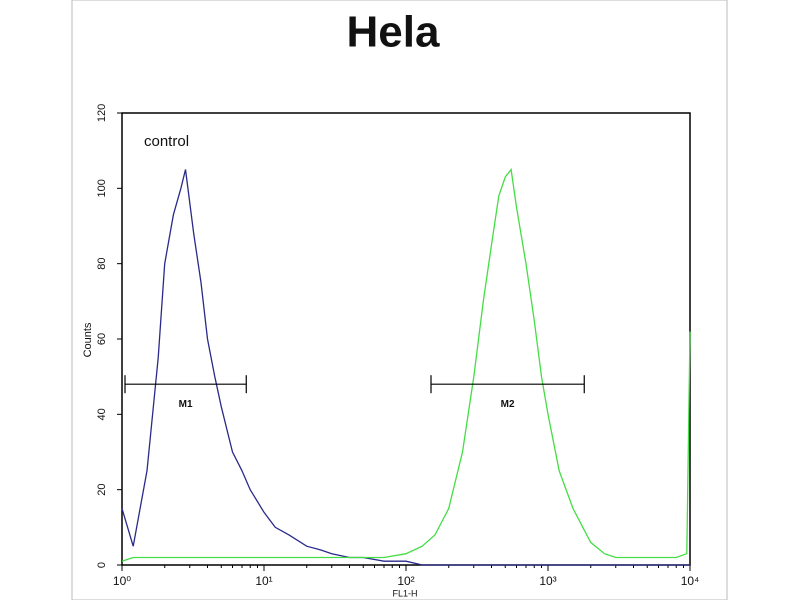 The width and height of the screenshot is (800, 600). Describe the element at coordinates (405, 581) in the screenshot. I see `x-tick-label: 10²` at that location.